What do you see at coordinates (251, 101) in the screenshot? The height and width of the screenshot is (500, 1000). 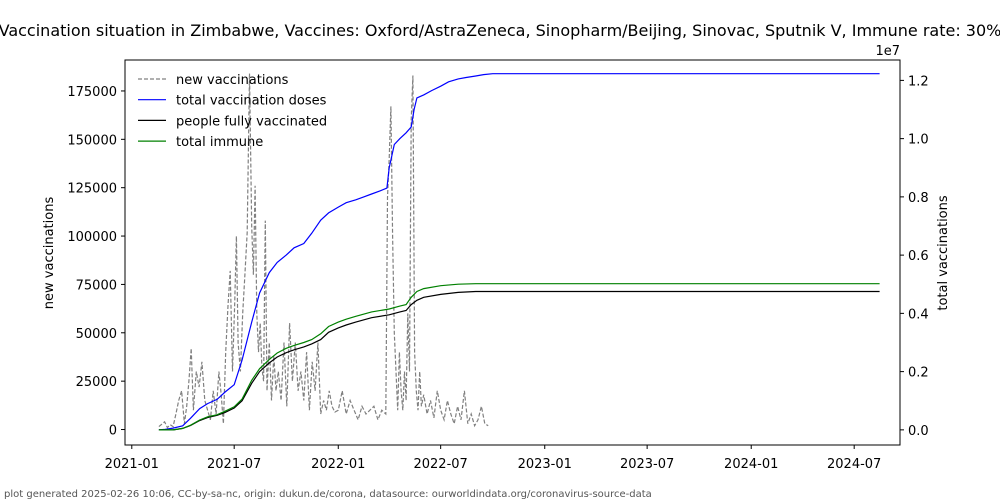 I see `legend-label: total vaccination doses` at bounding box center [251, 101].